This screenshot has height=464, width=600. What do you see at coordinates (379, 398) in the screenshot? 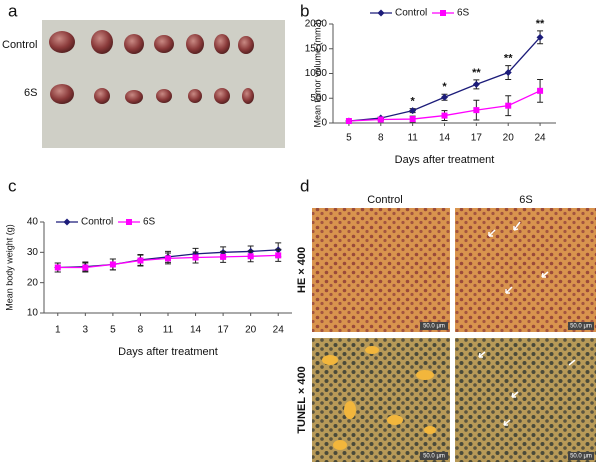
I see `stain-patches` at bounding box center [379, 398].